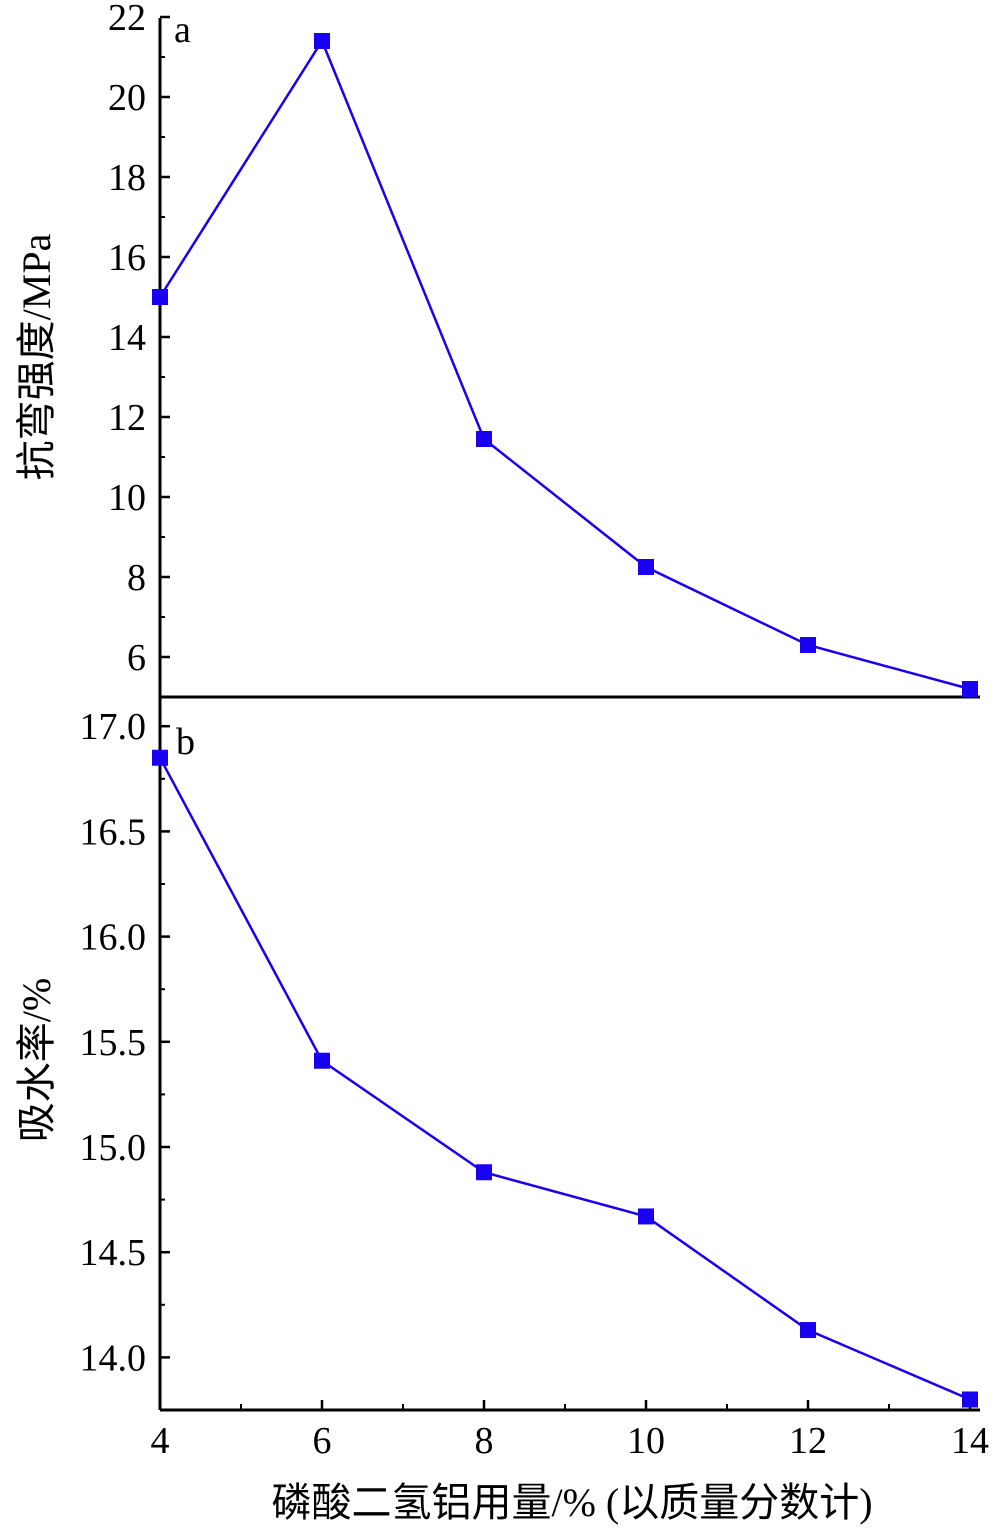  Describe the element at coordinates (322, 1441) in the screenshot. I see `x-tick-label: 6` at that location.